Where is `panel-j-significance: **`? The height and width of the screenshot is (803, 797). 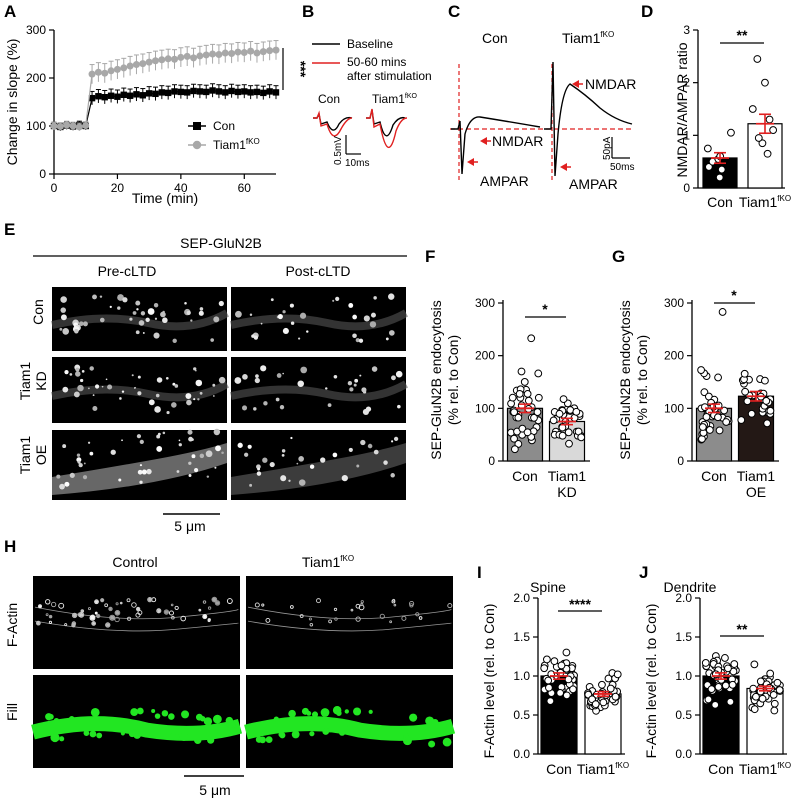 panel-j-significance: ** is located at coordinates (742, 629).